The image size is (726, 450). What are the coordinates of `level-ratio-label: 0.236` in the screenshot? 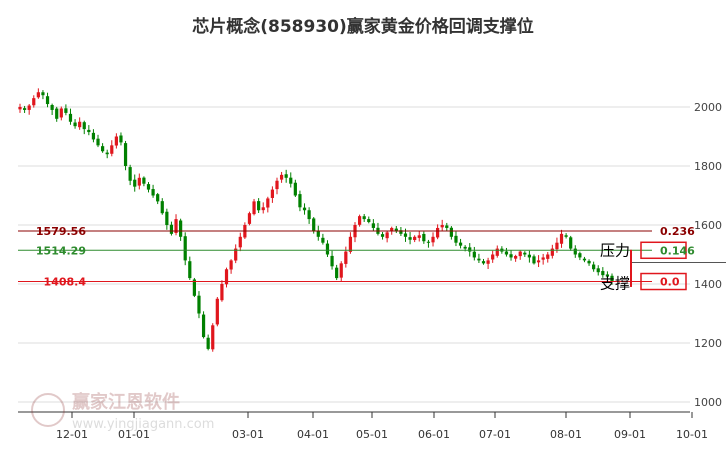 It's located at (677, 231).